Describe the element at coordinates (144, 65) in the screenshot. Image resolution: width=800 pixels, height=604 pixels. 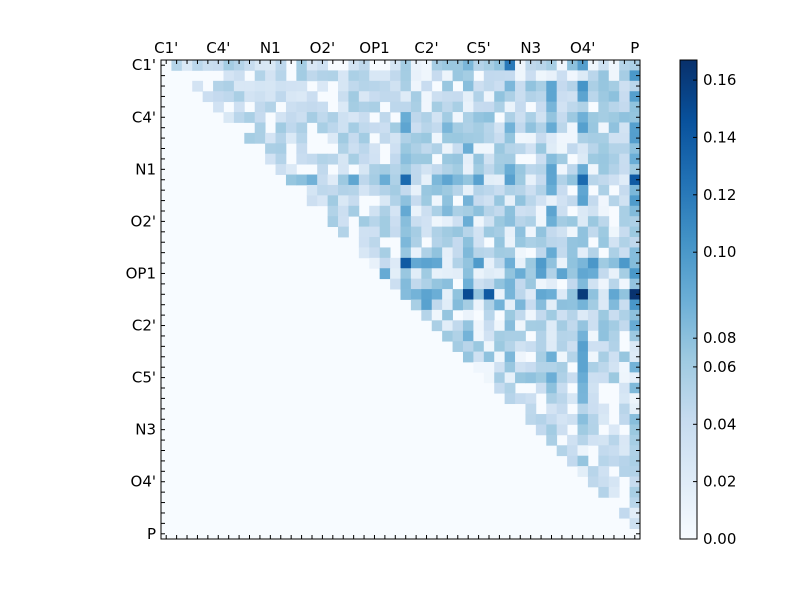
I see `y-tick-label: C1'` at that location.